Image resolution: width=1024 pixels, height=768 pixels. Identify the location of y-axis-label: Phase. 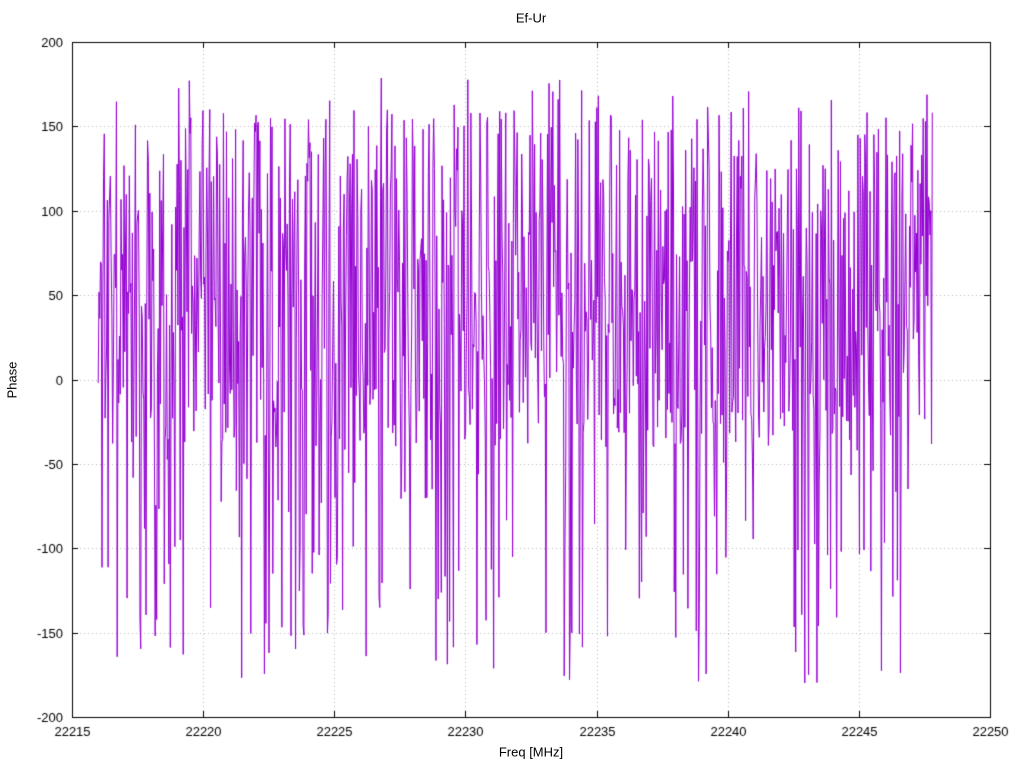
(12, 380).